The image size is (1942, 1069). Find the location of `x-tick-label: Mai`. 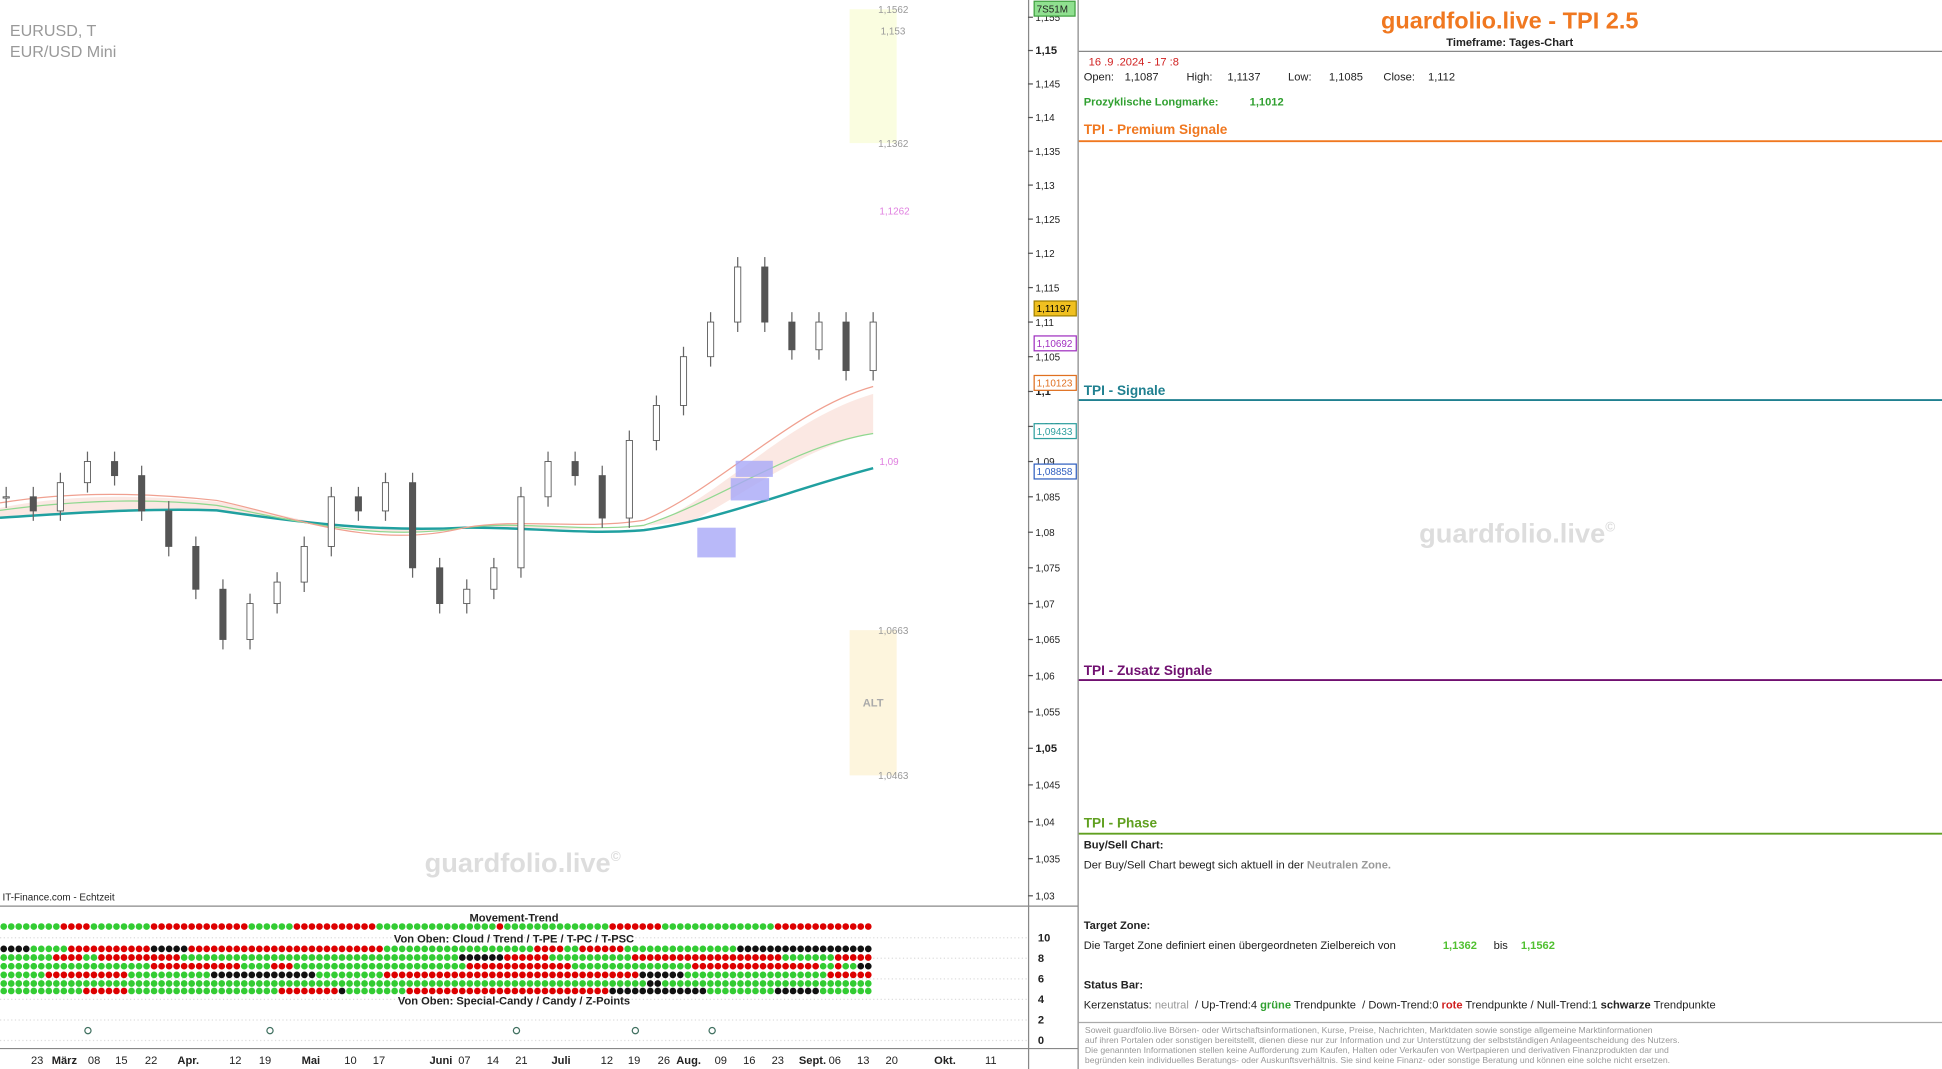

x-tick-label: Mai is located at coordinates (311, 1061).